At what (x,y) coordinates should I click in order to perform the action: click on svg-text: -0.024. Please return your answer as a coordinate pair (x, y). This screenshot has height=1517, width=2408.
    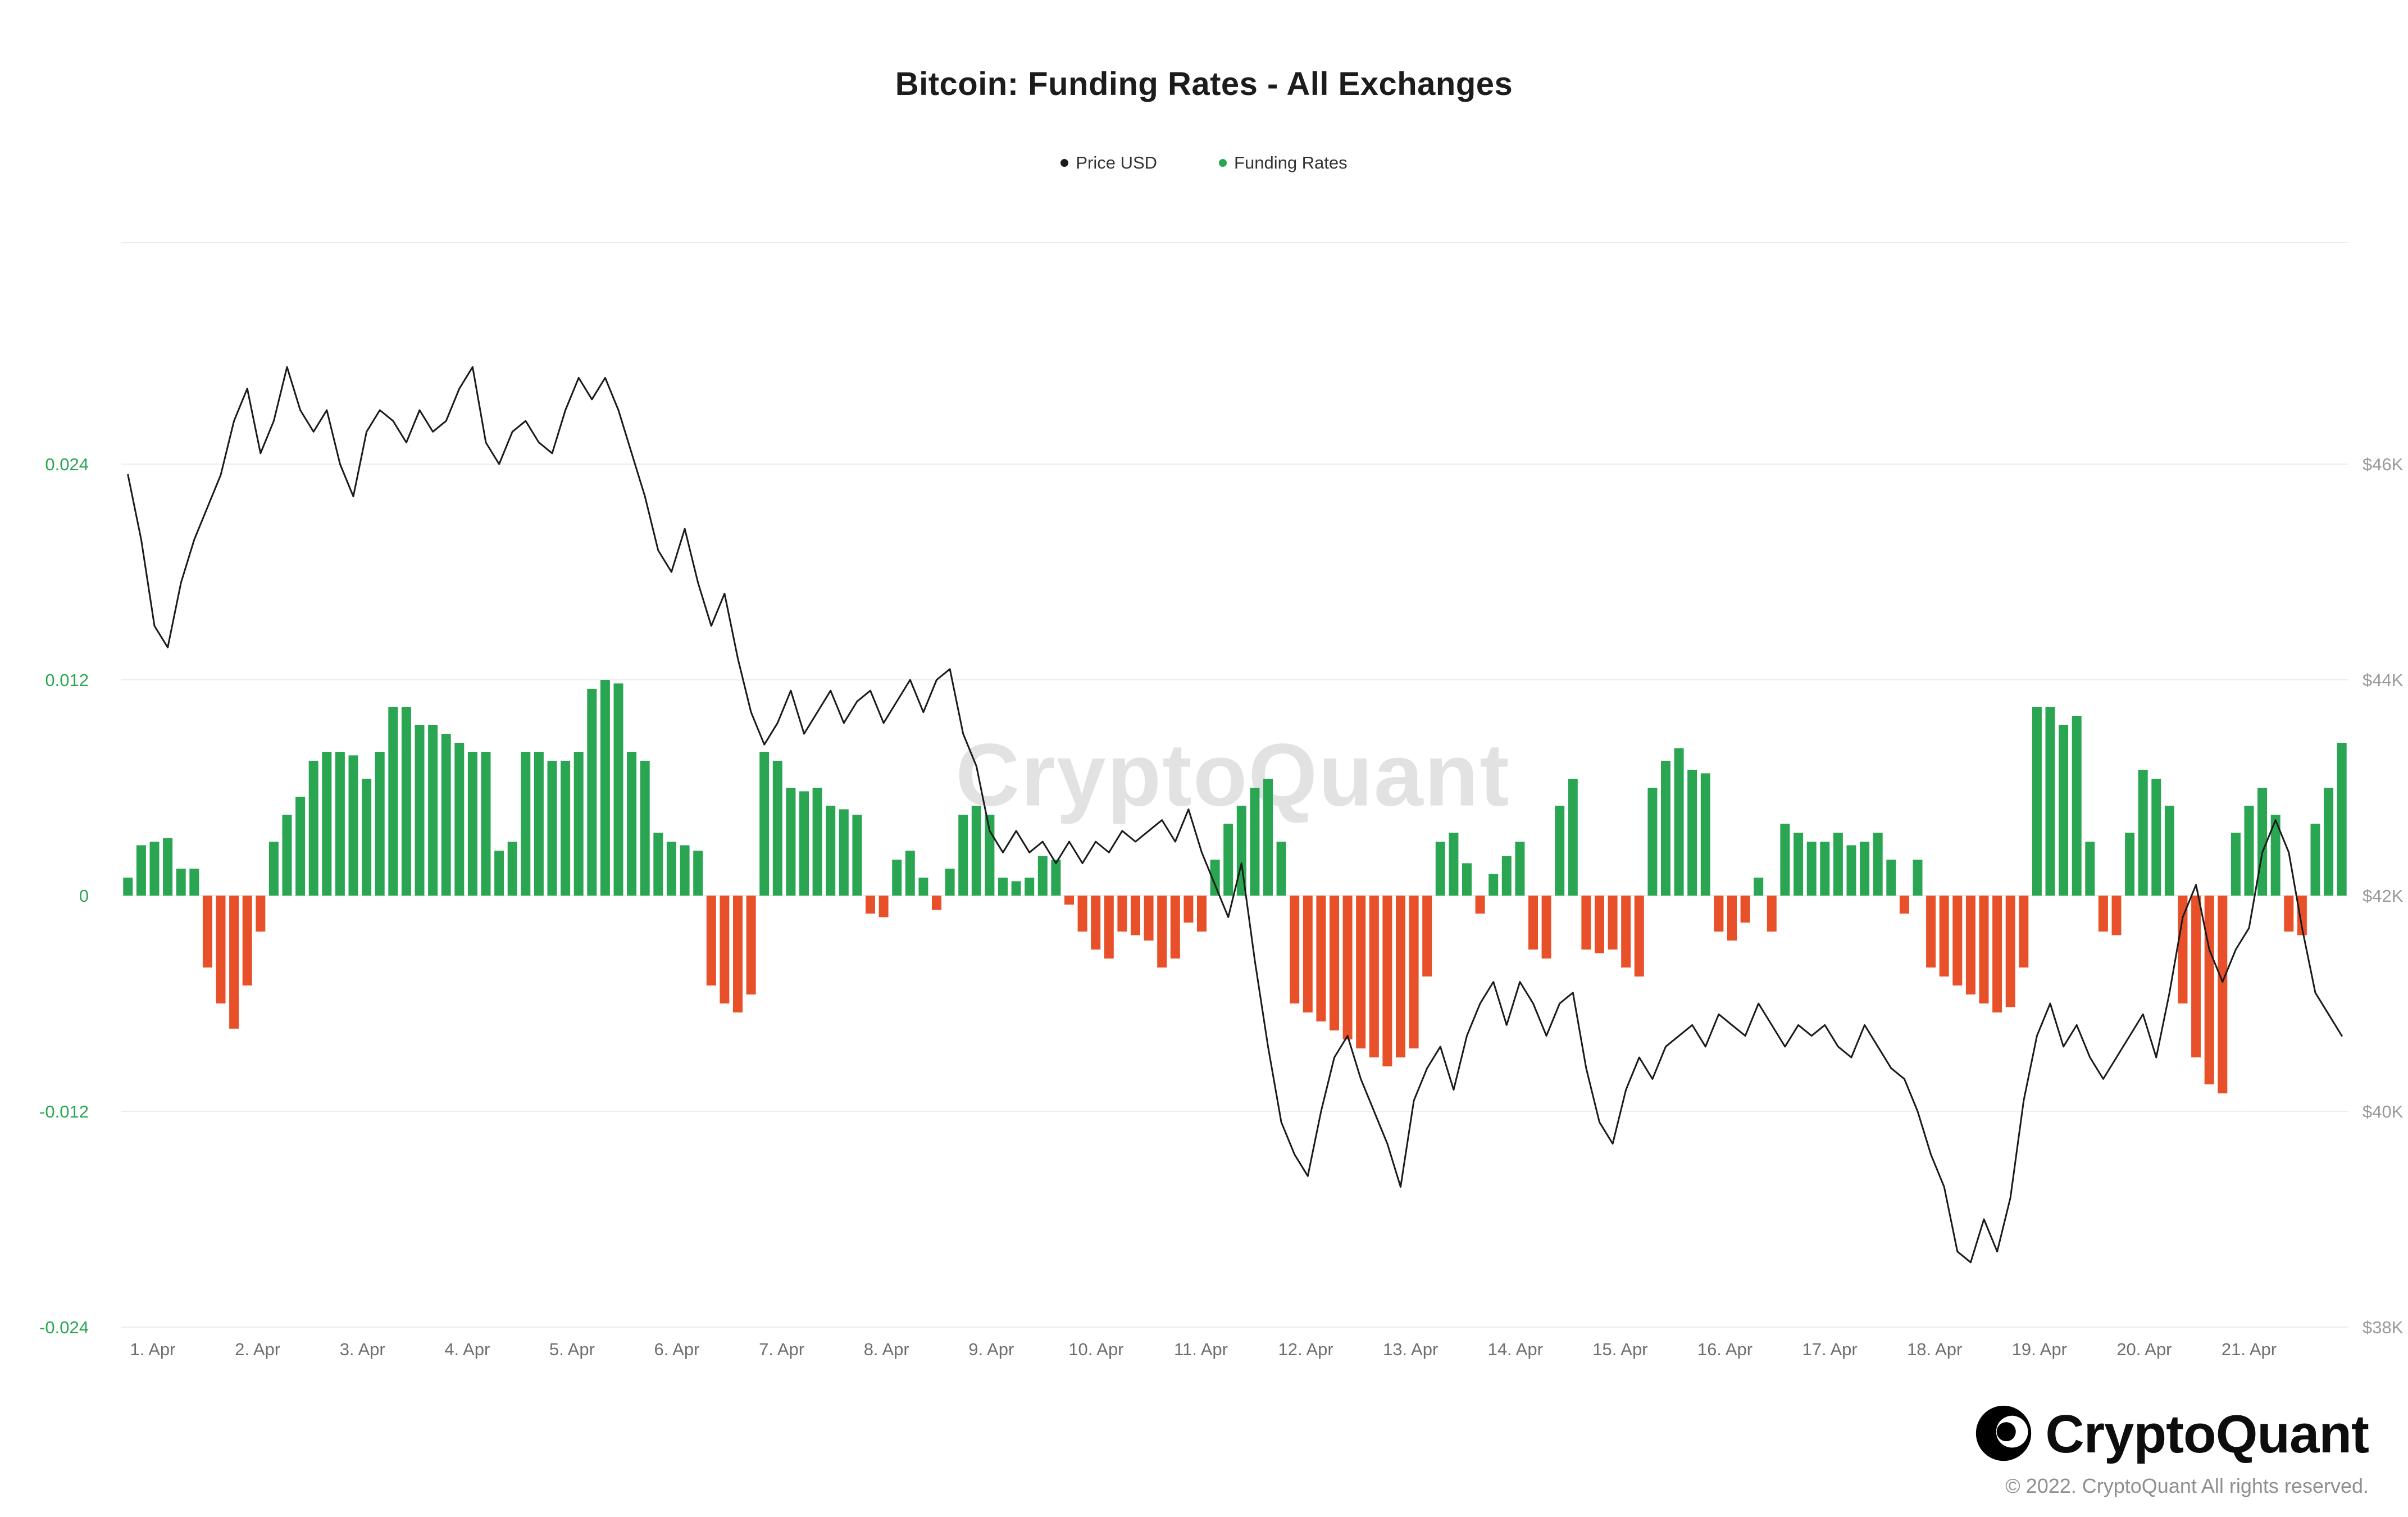
    Looking at the image, I should click on (64, 1327).